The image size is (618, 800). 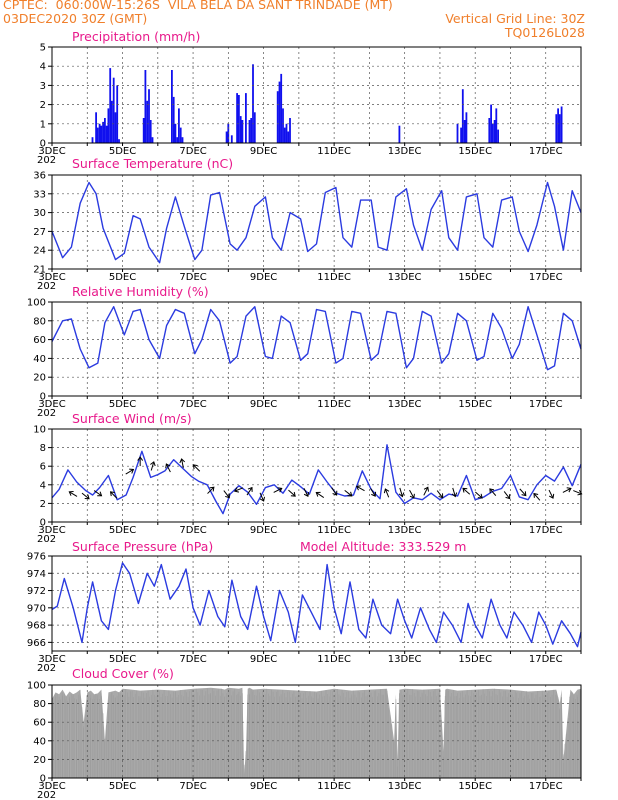 What do you see at coordinates (140, 291) in the screenshot?
I see `rh-title: Relative Humidity (%)` at bounding box center [140, 291].